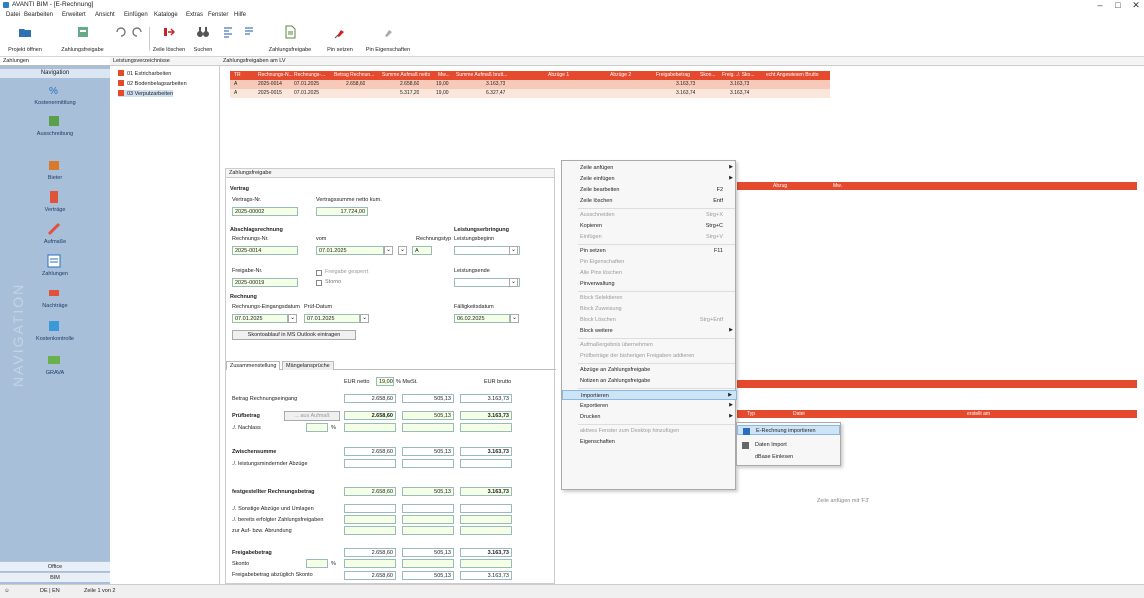 This screenshot has height=598, width=1144. Describe the element at coordinates (350, 250) in the screenshot. I see `vom-field: 07.01.2025` at that location.